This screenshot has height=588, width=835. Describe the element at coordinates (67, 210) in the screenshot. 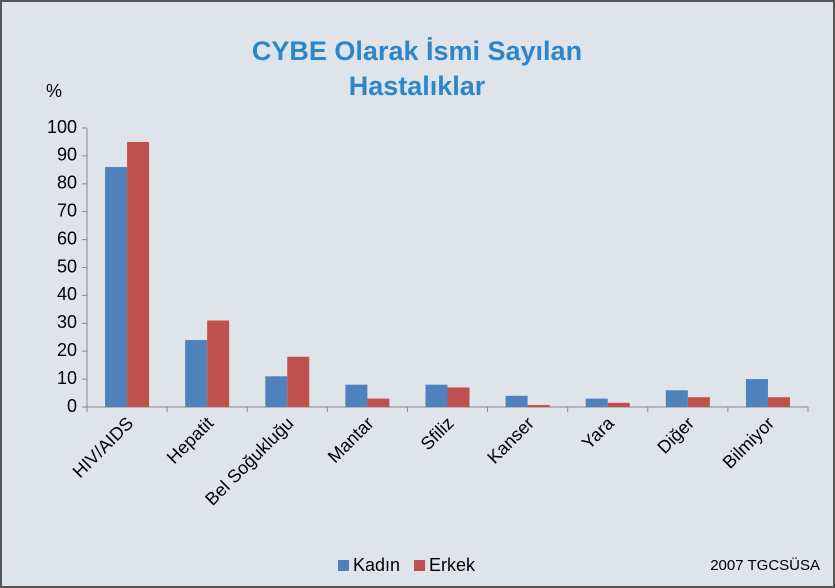

I see `y-tick-label: 70` at that location.